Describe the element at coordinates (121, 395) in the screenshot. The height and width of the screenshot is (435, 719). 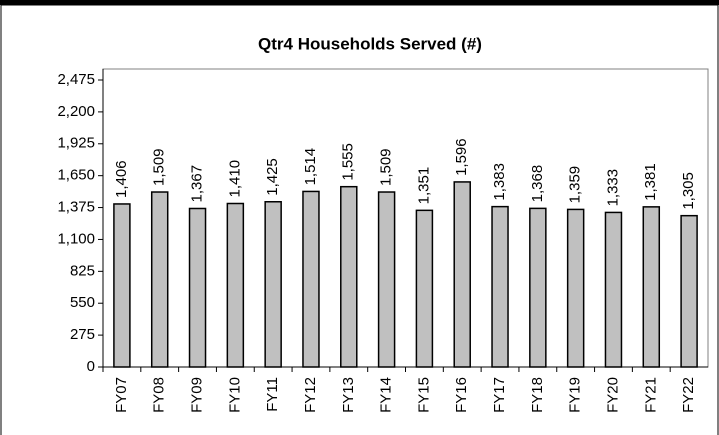
I see `x-tick-label: FY07` at that location.